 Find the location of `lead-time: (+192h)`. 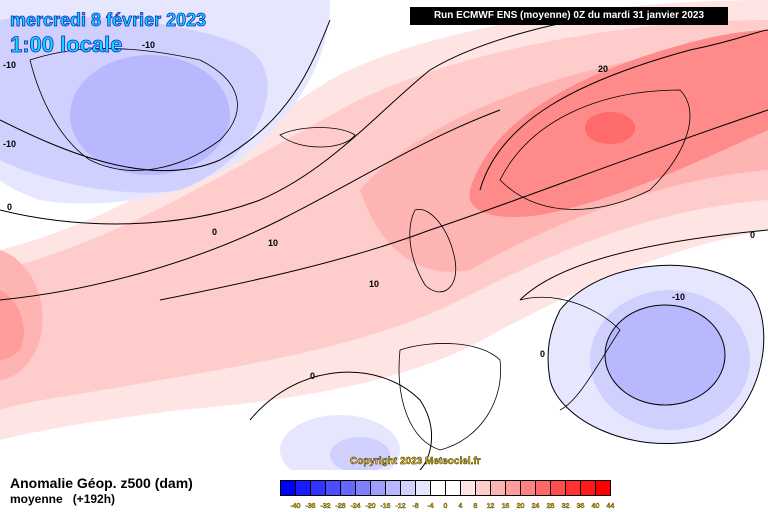

lead-time: (+192h) is located at coordinates (94, 499).